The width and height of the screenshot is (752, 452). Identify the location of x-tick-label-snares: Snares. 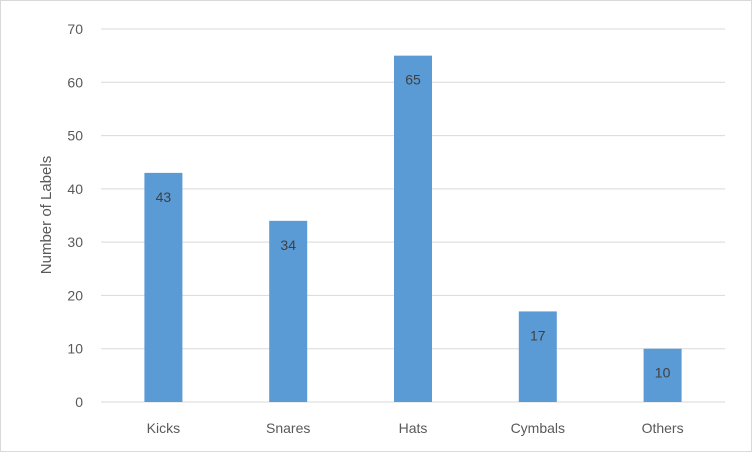
(288, 428).